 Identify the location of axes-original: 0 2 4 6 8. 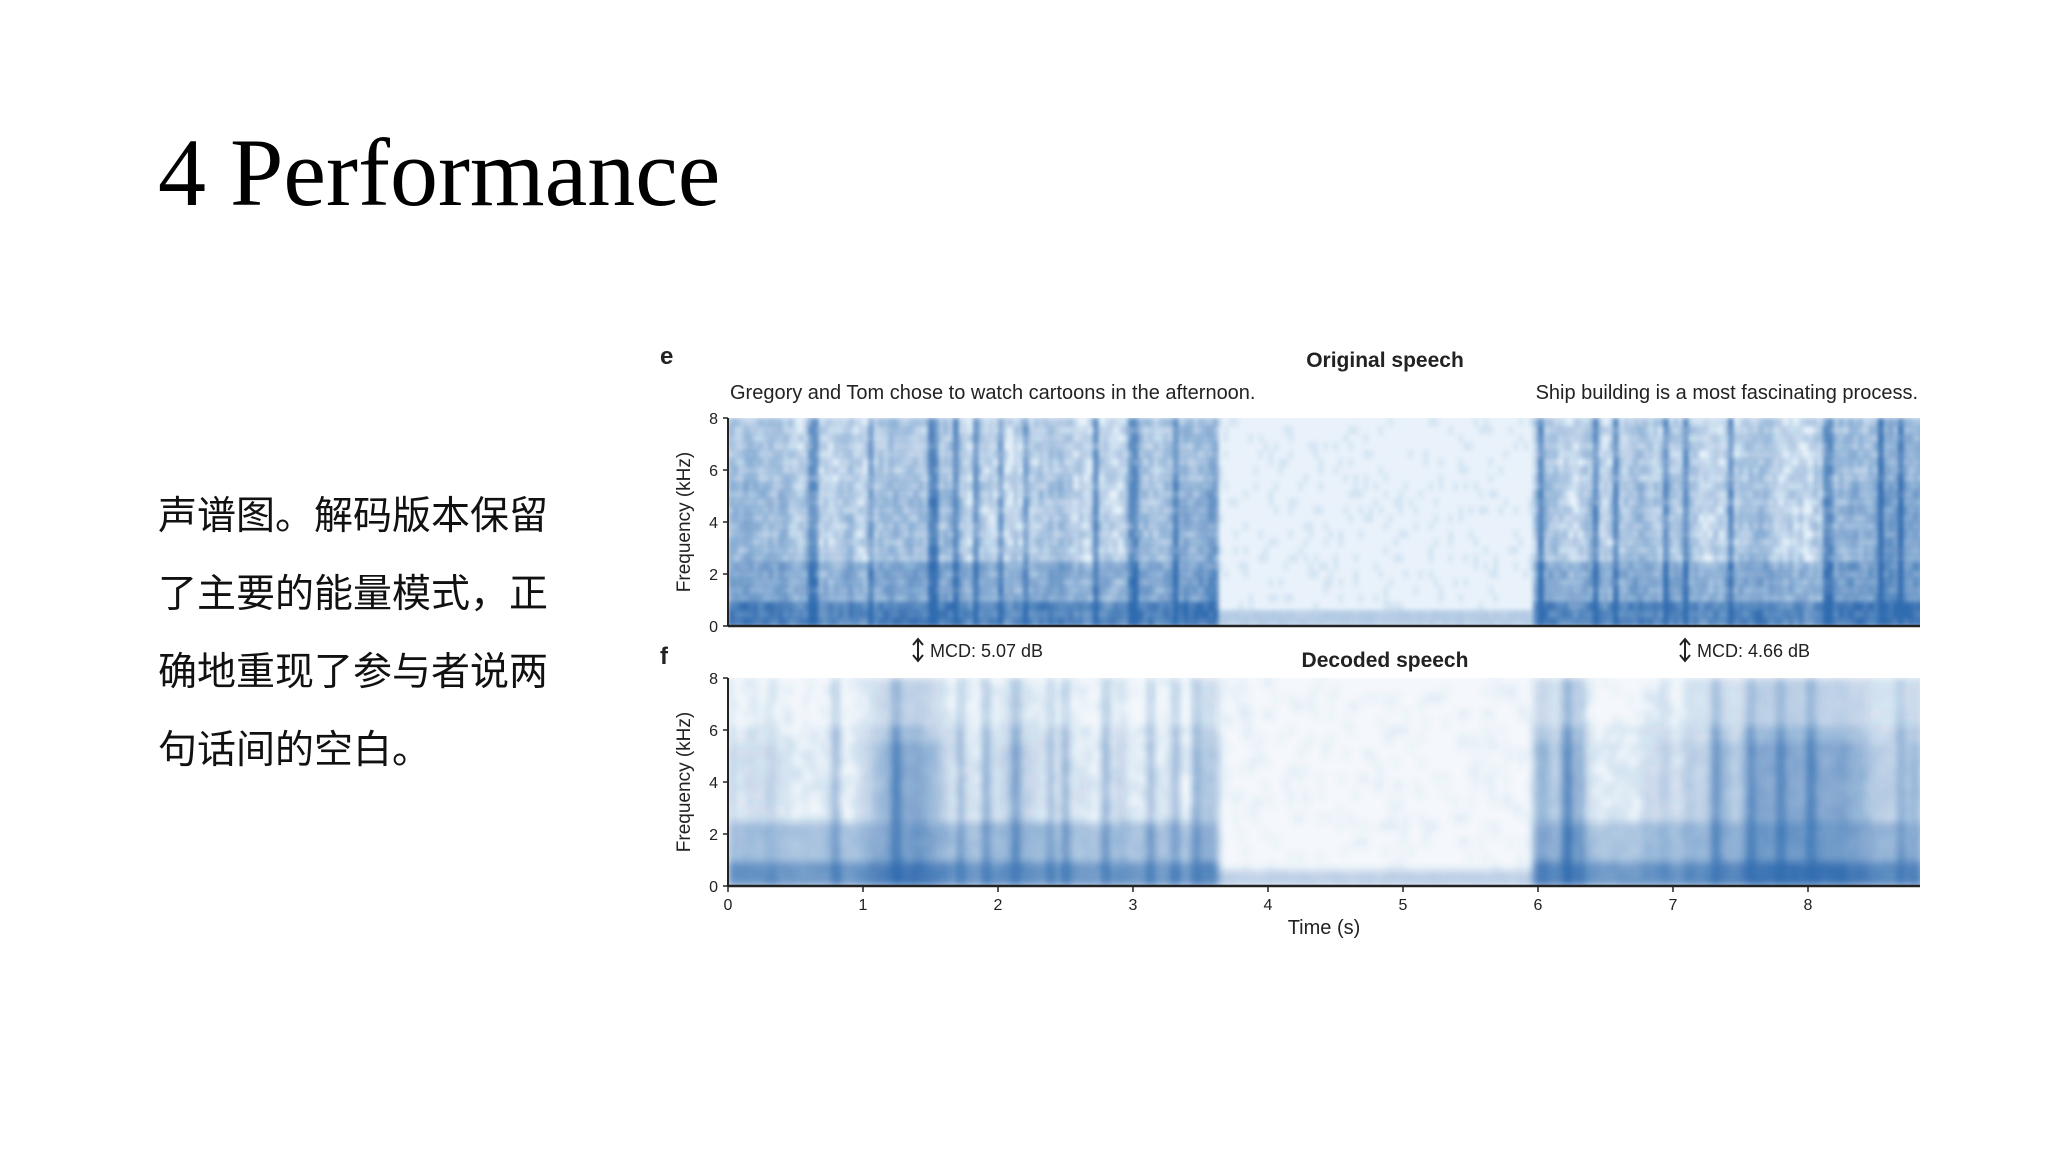
(1314, 523).